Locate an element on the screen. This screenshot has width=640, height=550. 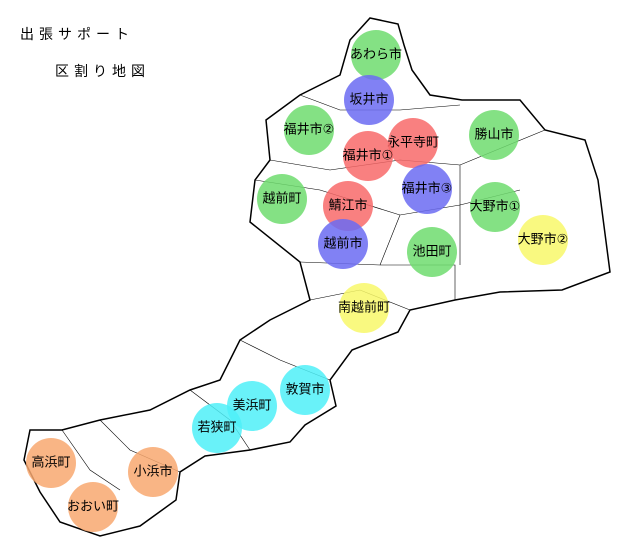
region-label: 越前町 is located at coordinates (281, 199).